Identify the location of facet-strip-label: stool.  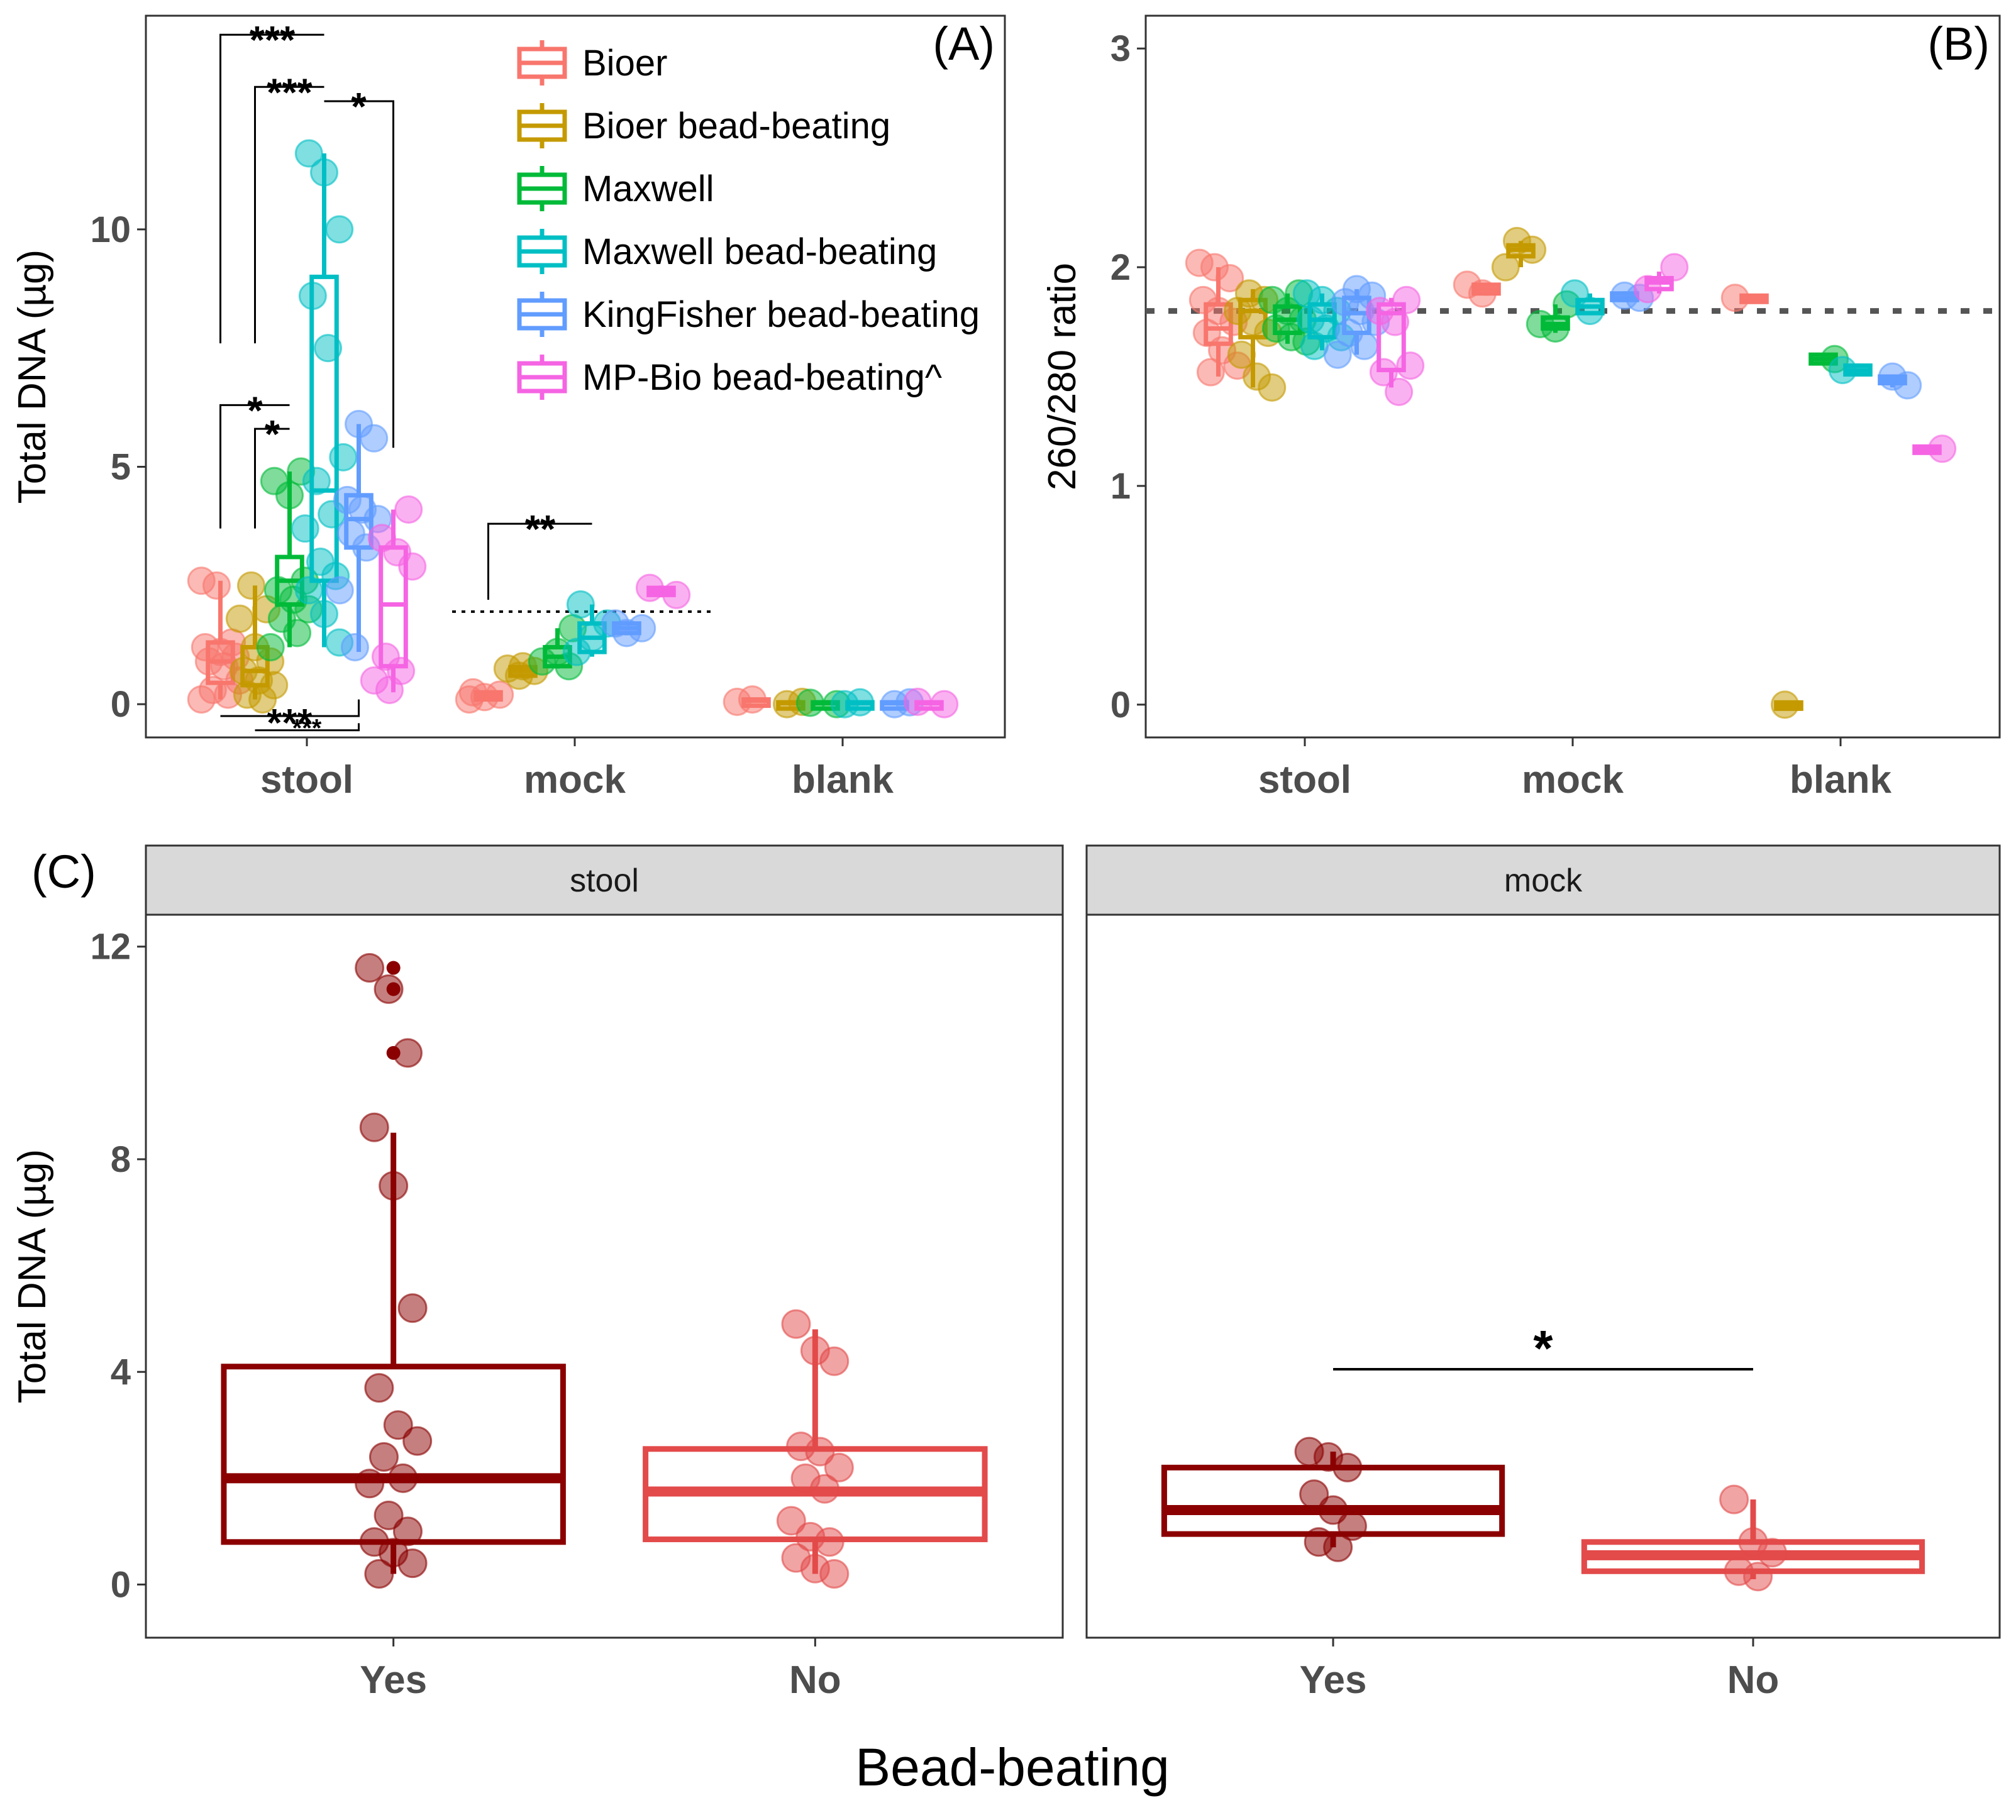
(604, 881).